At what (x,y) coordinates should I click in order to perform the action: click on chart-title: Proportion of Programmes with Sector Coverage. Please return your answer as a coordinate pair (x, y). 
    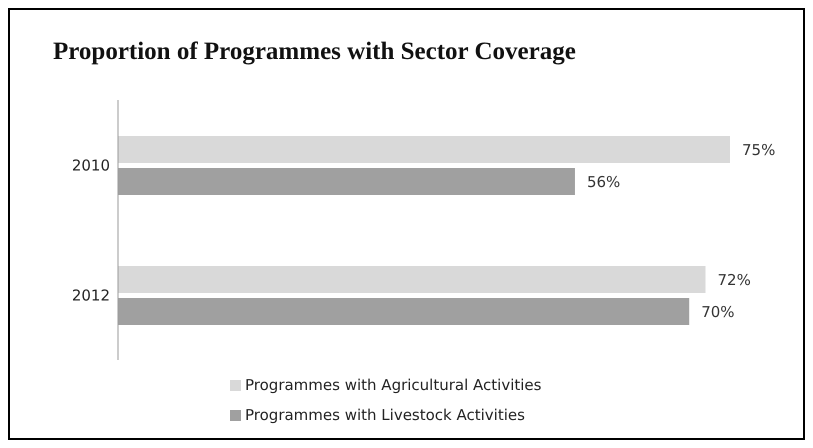
    Looking at the image, I should click on (314, 52).